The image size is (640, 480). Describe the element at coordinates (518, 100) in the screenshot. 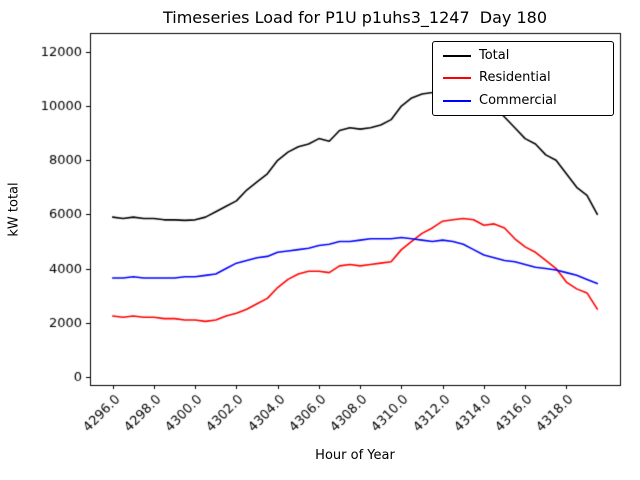

I see `legend-label: Commercial` at that location.